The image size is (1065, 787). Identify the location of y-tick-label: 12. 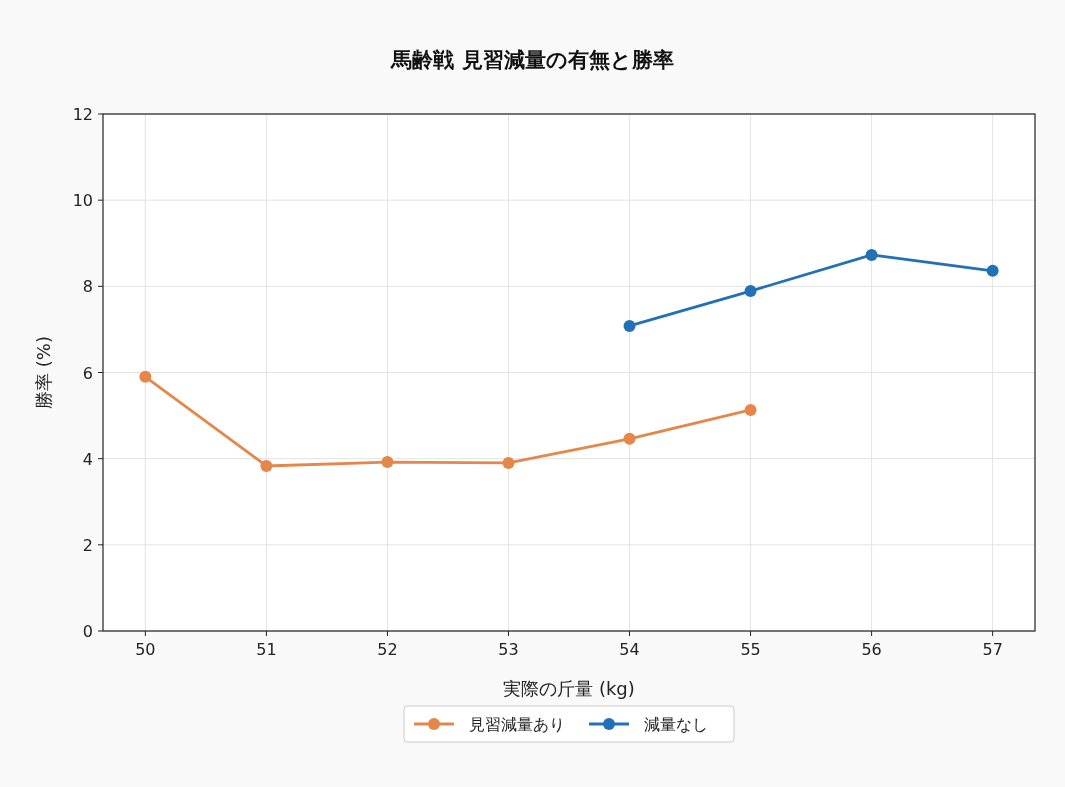
(82, 114).